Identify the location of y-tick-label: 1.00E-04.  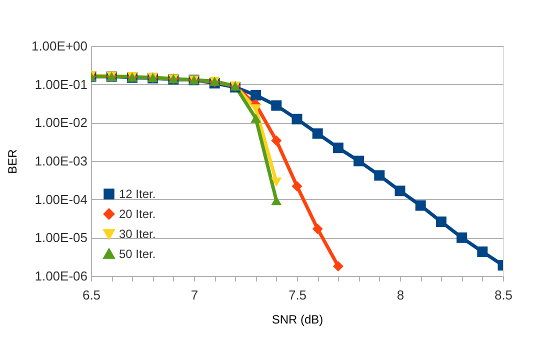
(61, 199).